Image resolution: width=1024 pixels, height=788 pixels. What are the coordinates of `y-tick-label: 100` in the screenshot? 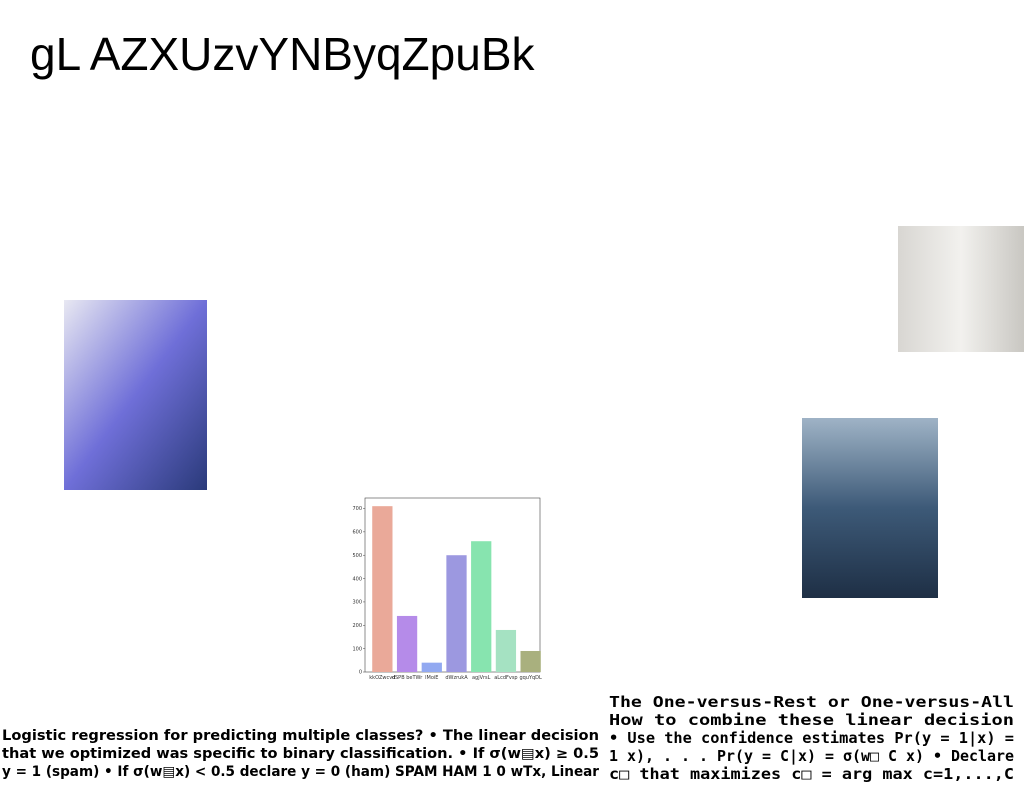 It's located at (357, 649).